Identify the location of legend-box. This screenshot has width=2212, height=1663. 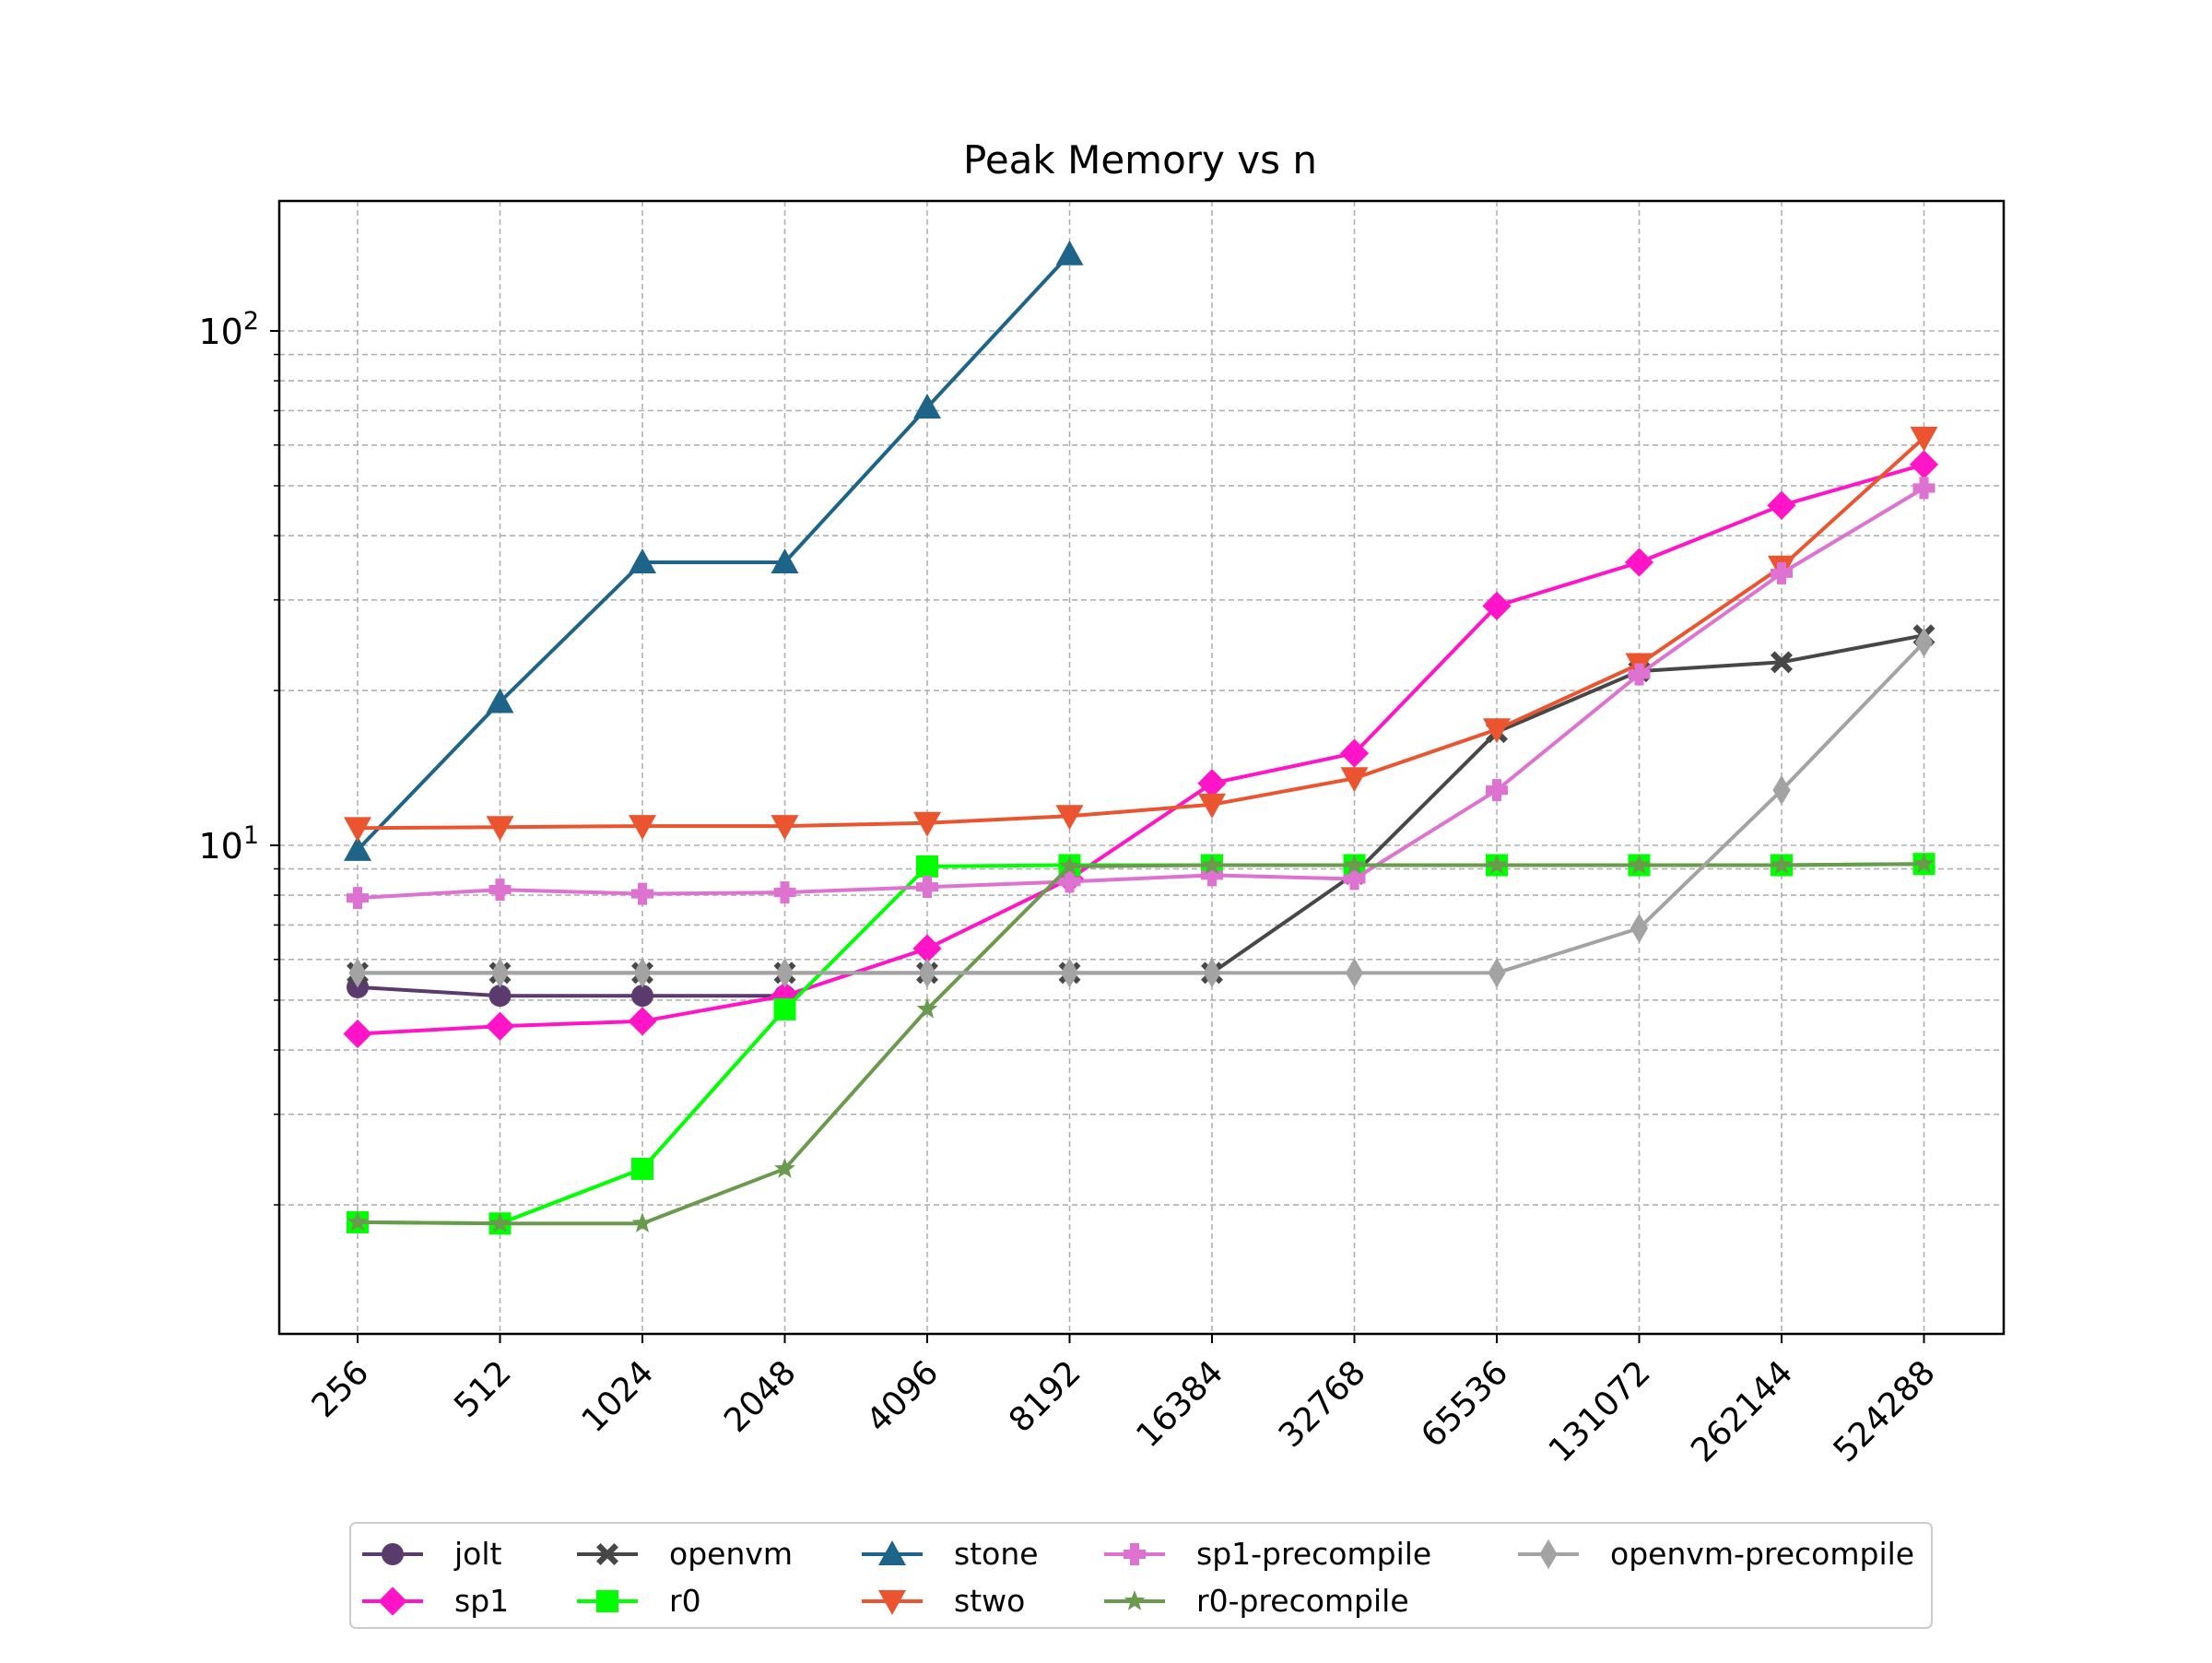
(1141, 1575).